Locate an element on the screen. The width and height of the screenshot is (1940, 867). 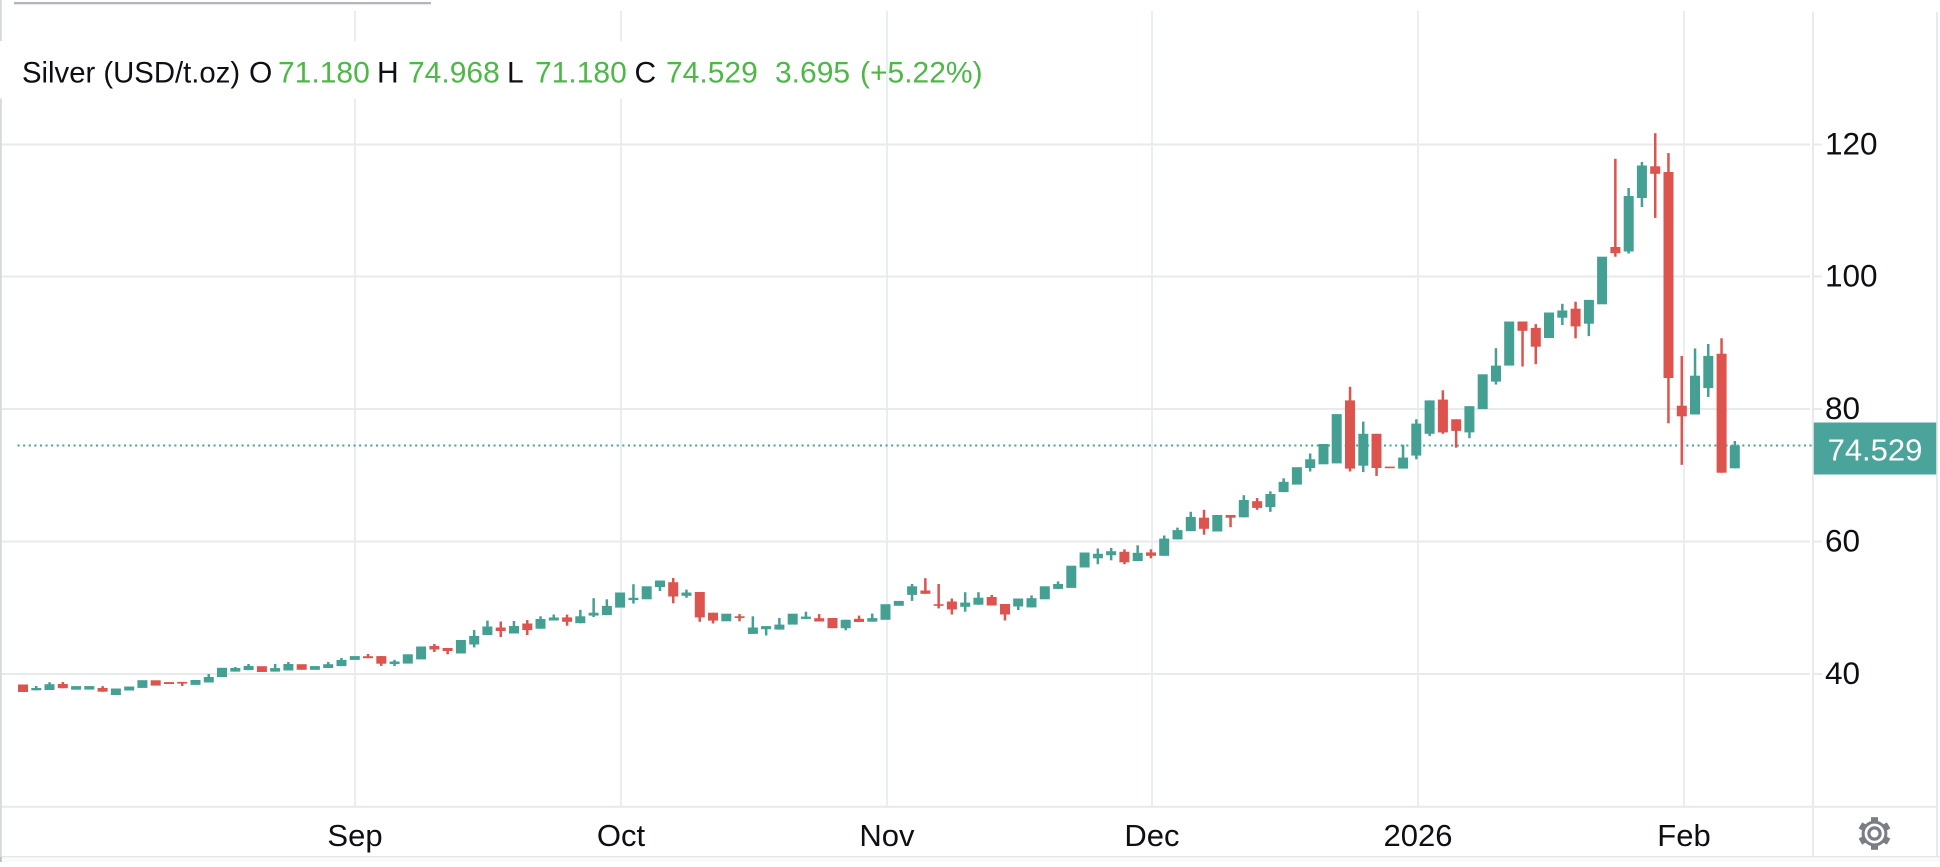
svg-text: Nov is located at coordinates (887, 835).